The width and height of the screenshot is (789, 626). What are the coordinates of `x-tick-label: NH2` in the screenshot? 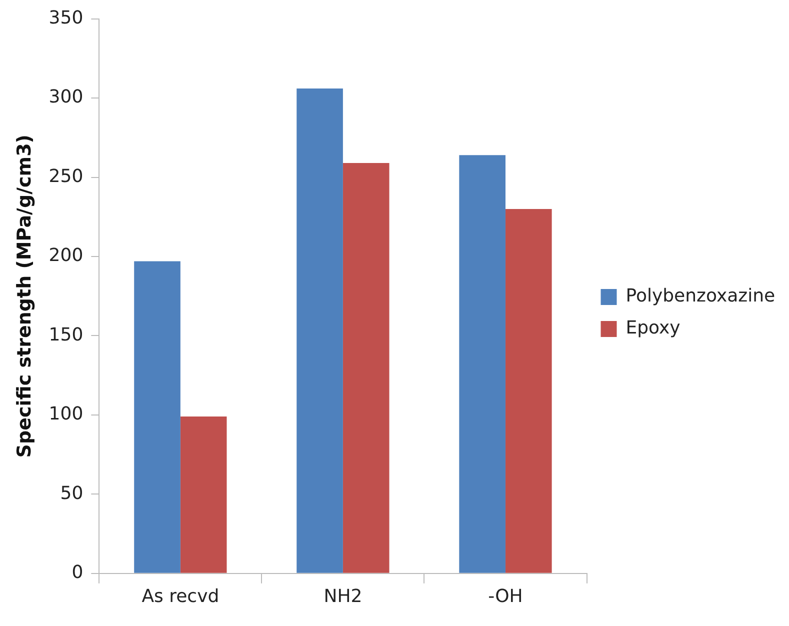 It's located at (343, 596).